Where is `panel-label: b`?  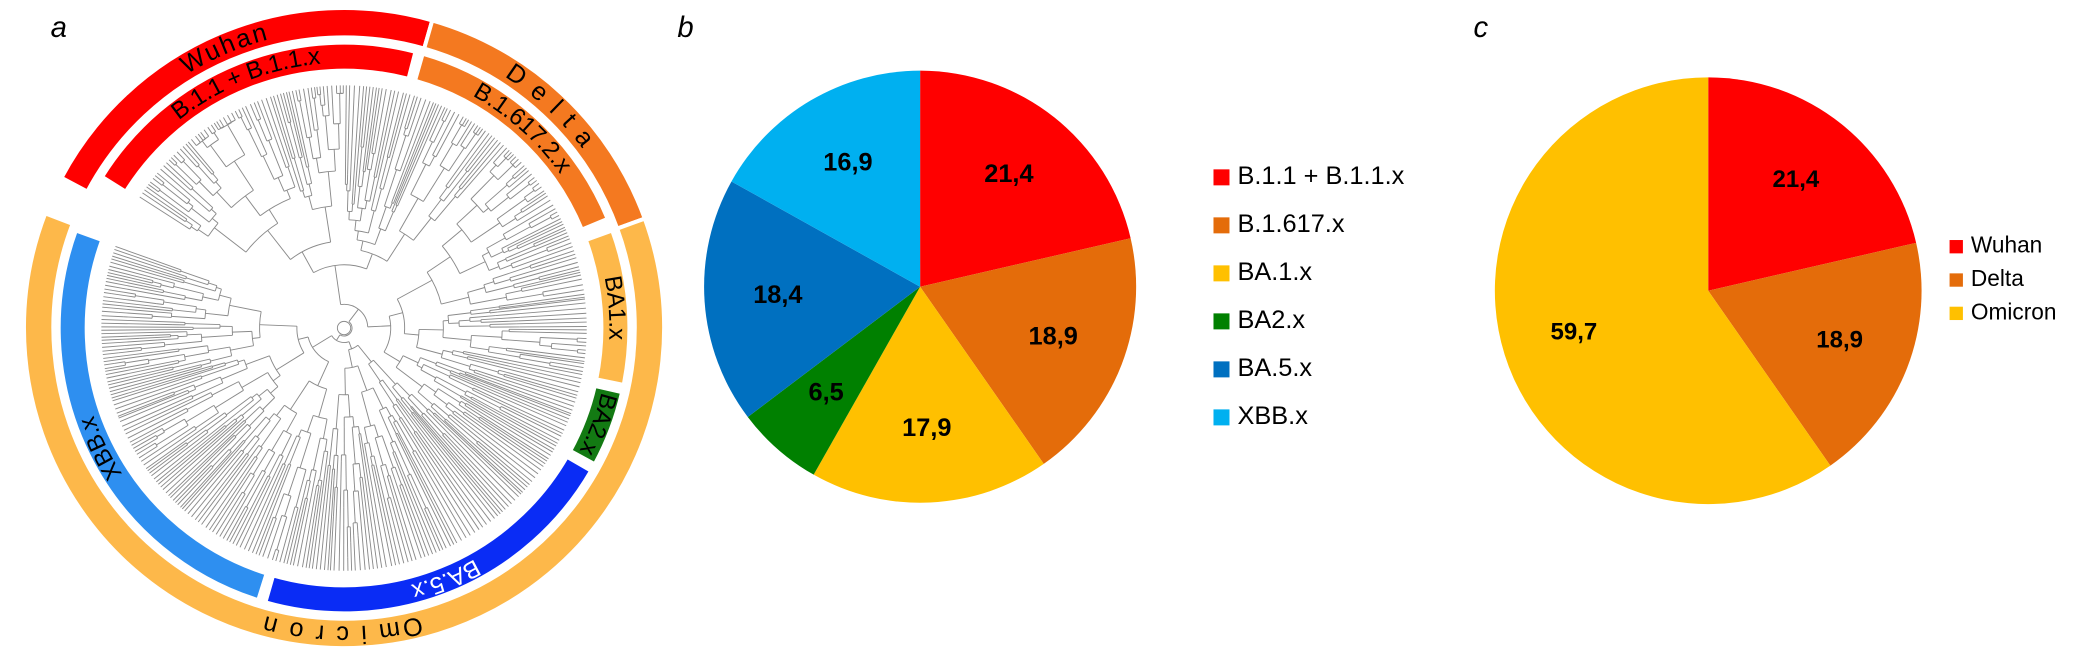
panel-label: b is located at coordinates (685, 27).